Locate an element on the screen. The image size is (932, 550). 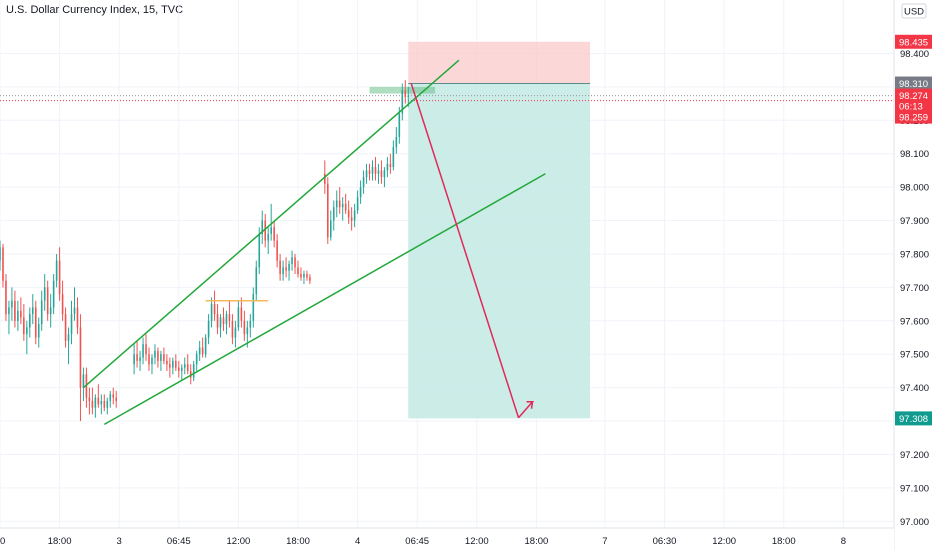
y-tick-label: 97.900 is located at coordinates (914, 221).